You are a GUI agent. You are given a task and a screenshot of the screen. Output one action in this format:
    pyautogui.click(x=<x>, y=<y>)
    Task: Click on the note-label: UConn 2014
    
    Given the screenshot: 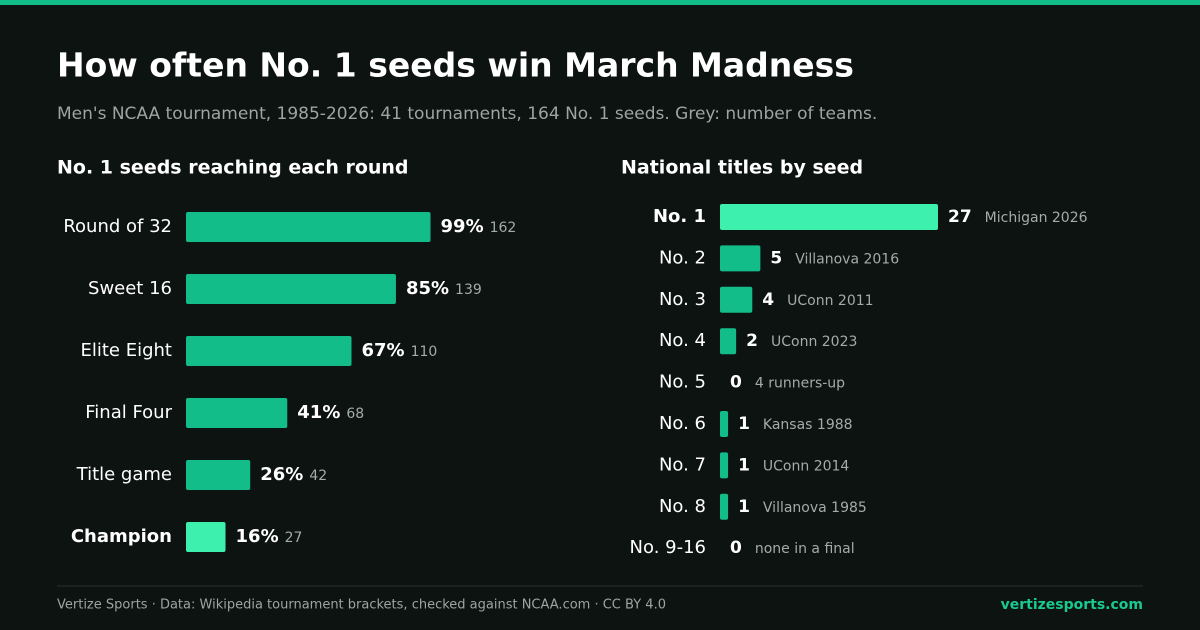 What is the action you would take?
    pyautogui.click(x=806, y=466)
    